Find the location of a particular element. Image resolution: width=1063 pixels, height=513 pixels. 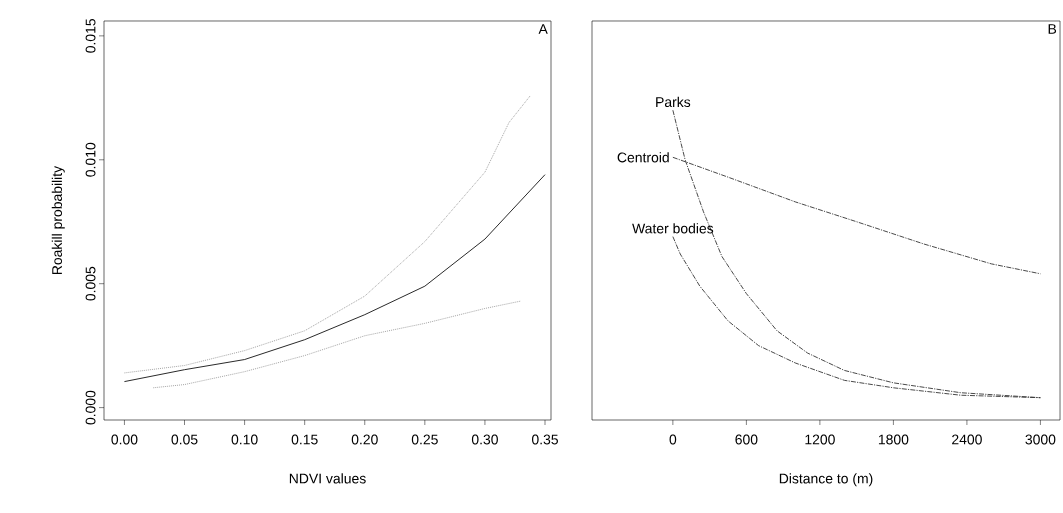

y-axis-title: Roakill probability is located at coordinates (58, 220).